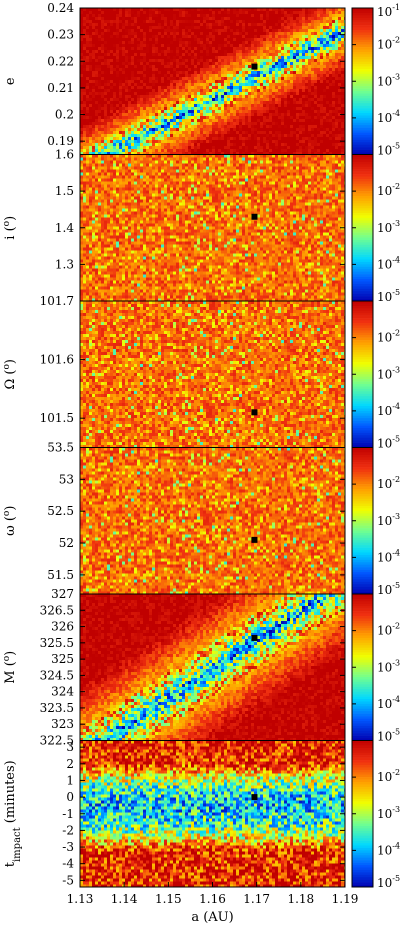  What do you see at coordinates (68, 864) in the screenshot?
I see `y-tick-label: -4` at bounding box center [68, 864].